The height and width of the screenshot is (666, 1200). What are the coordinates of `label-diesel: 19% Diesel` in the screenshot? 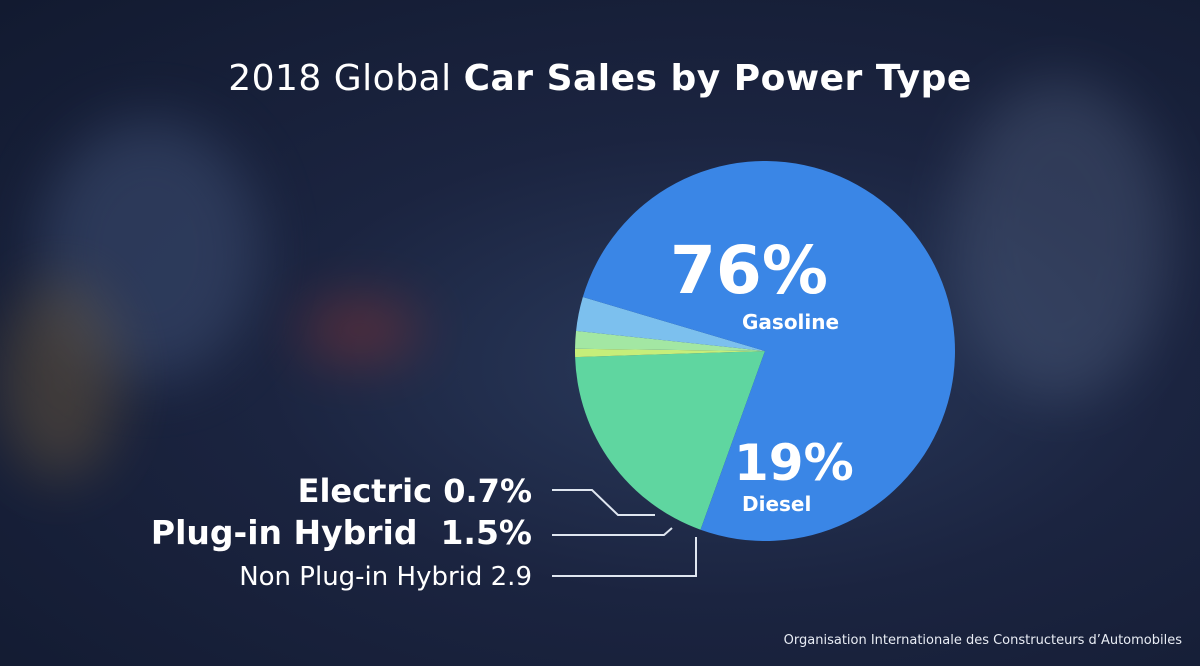 It's located at (794, 477).